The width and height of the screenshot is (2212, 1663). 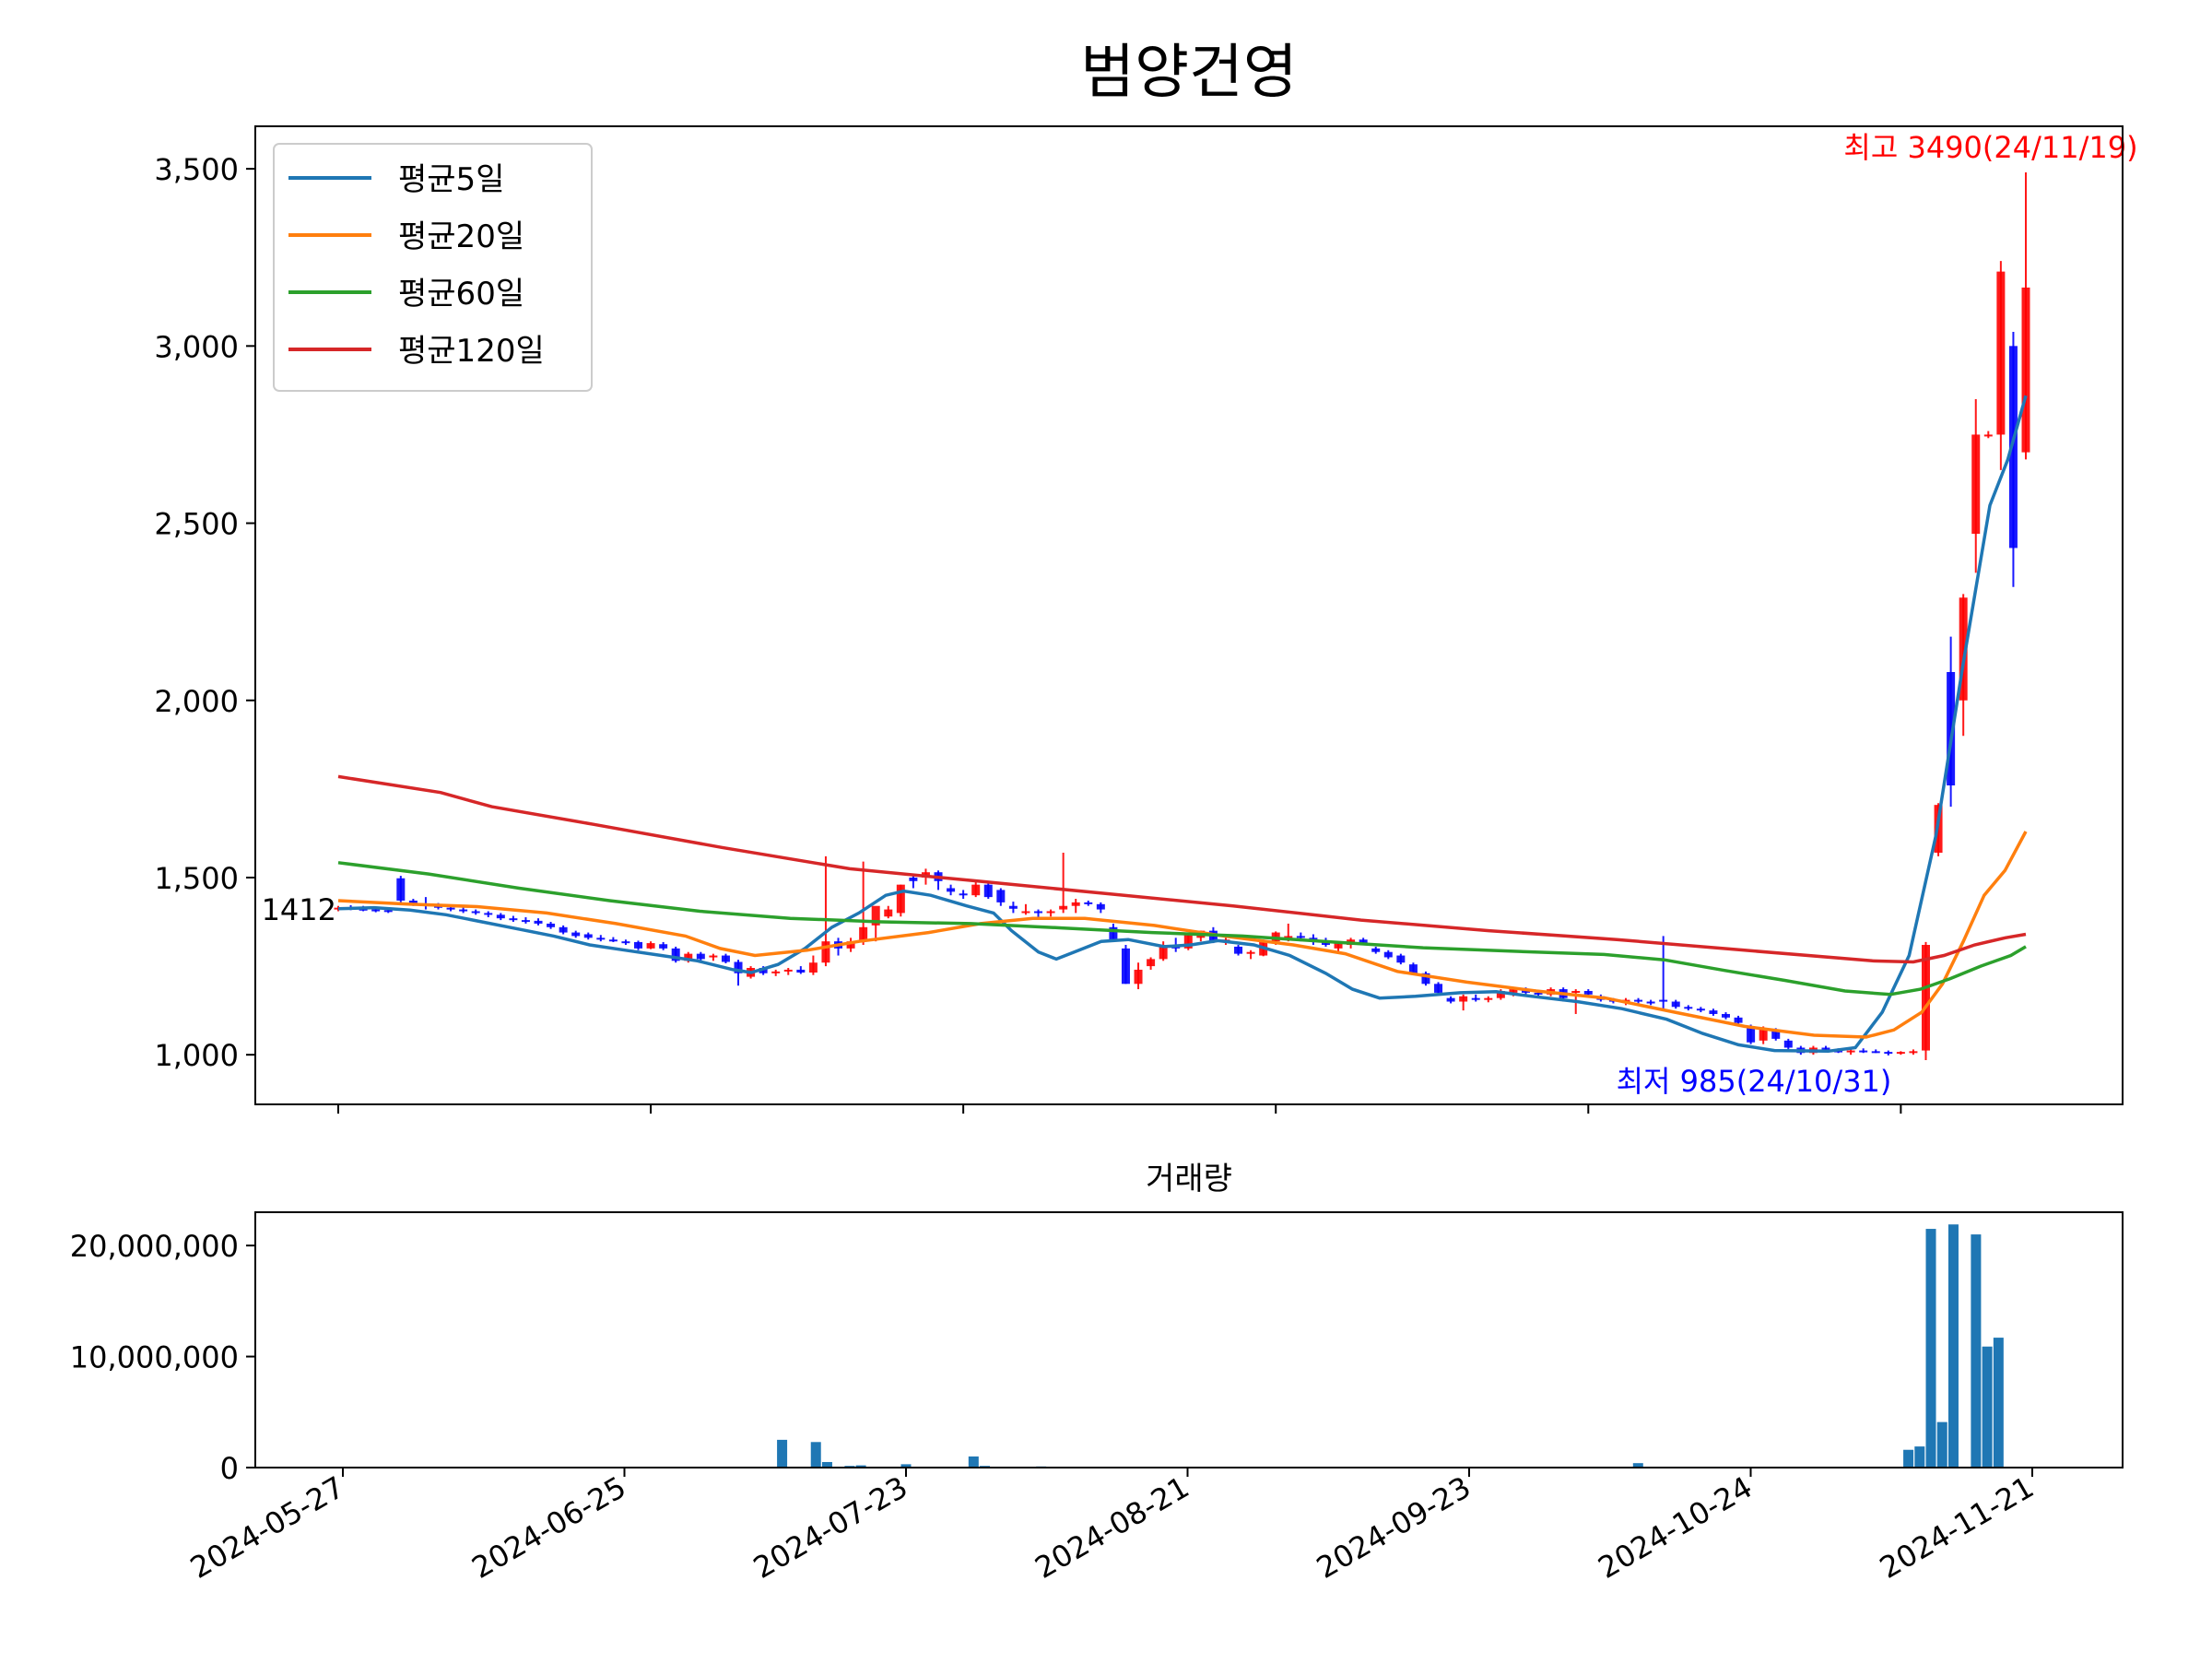 What do you see at coordinates (299, 909) in the screenshot?
I see `price-annotation: 1412` at bounding box center [299, 909].